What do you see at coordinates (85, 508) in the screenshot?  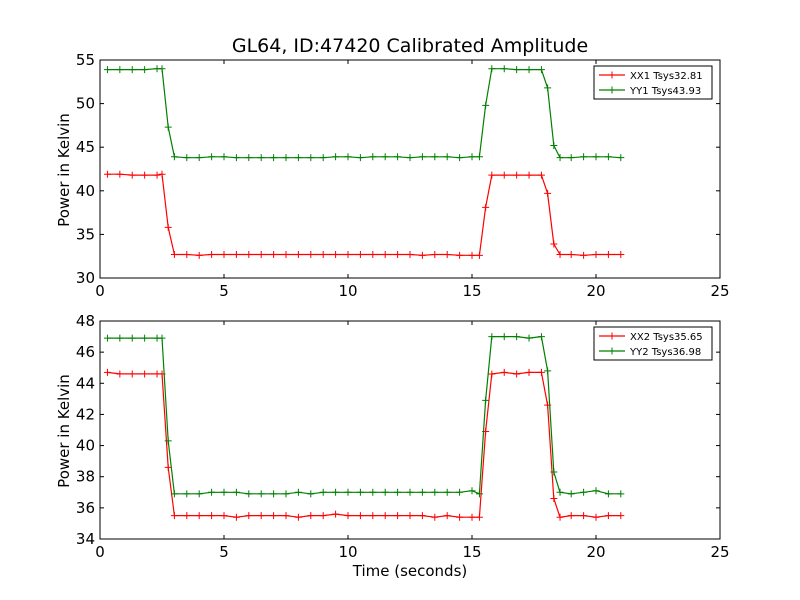 I see `y-tick-label: 36` at bounding box center [85, 508].